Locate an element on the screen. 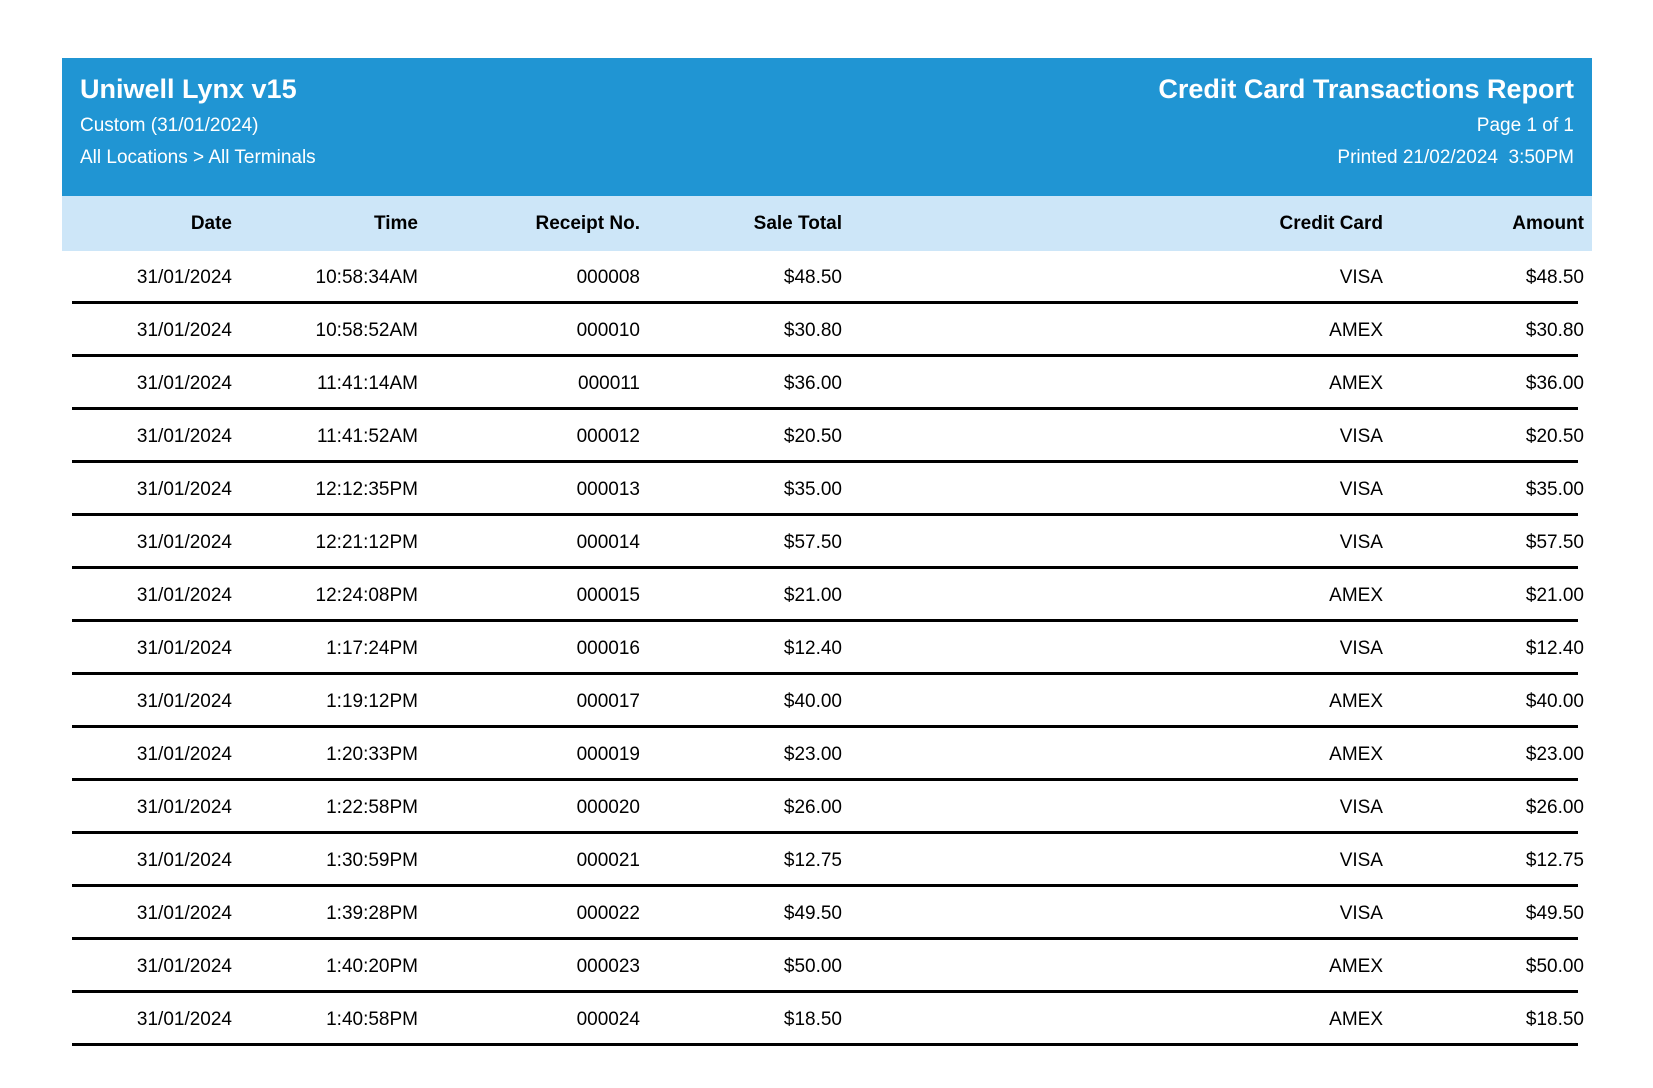 The height and width of the screenshot is (1088, 1653). cell-amount: $48.50 is located at coordinates (1554, 277).